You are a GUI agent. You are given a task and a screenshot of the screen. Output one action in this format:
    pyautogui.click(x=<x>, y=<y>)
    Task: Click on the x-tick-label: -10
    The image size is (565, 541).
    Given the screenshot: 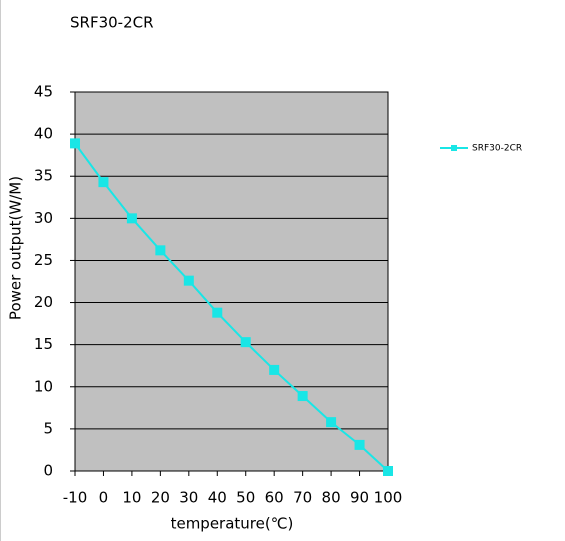 What is the action you would take?
    pyautogui.click(x=75, y=498)
    